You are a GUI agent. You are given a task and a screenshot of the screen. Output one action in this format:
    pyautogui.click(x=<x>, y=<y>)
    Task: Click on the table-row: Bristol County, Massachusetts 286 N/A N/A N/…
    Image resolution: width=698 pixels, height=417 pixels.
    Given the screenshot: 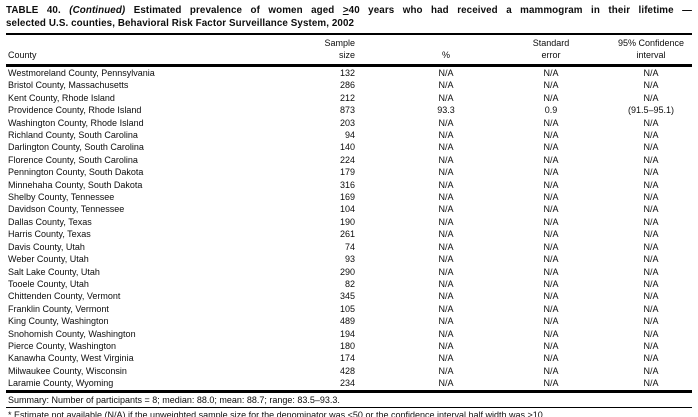 What is the action you would take?
    pyautogui.click(x=349, y=85)
    